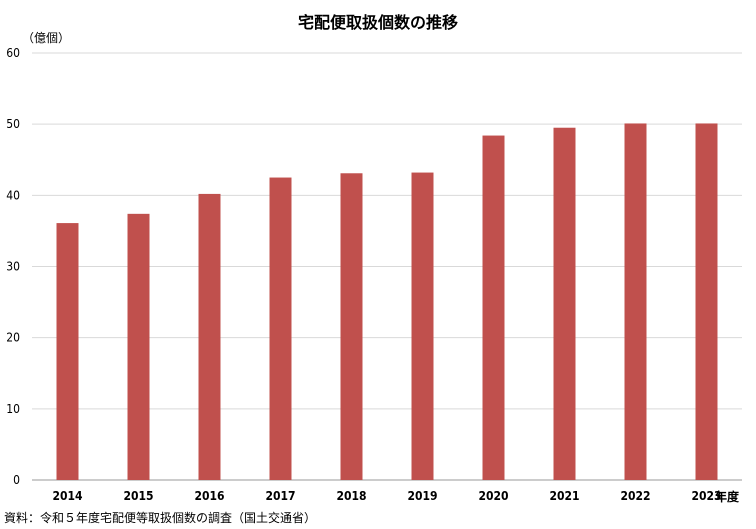 This screenshot has height=529, width=756. I want to click on x-tick-label: 2022, so click(635, 496).